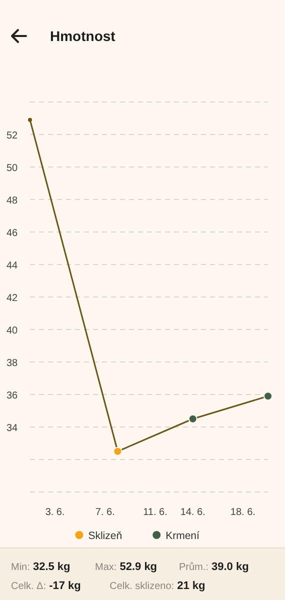 The width and height of the screenshot is (285, 600). What do you see at coordinates (83, 36) in the screenshot?
I see `chart-title: Hmotnost` at bounding box center [83, 36].